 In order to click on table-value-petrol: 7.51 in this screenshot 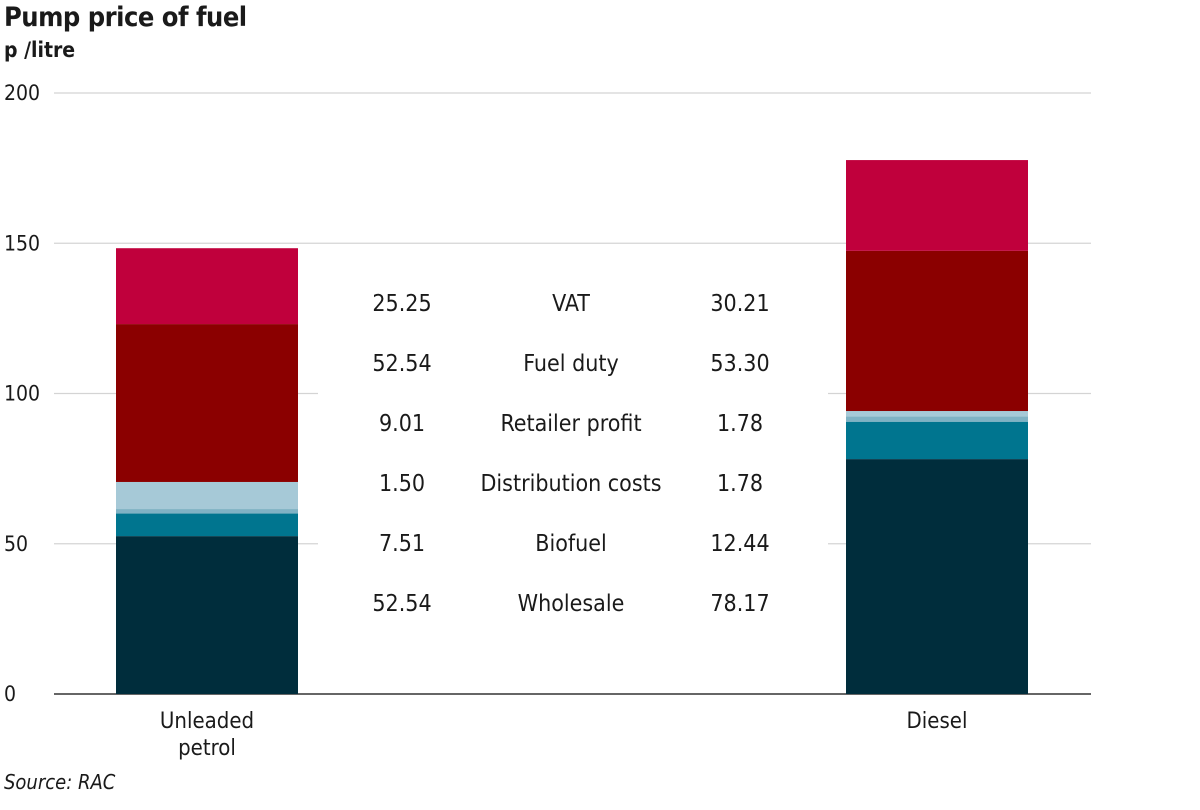, I will do `click(402, 544)`.